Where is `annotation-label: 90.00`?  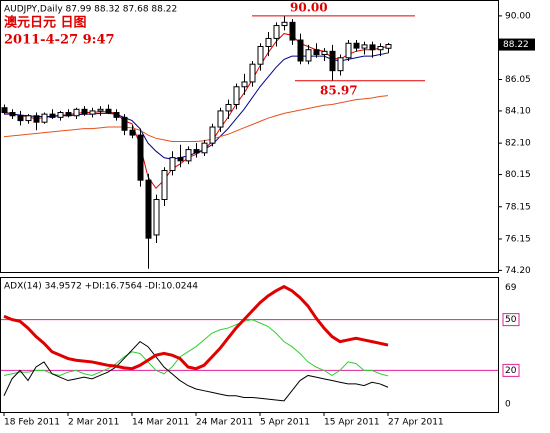
annotation-label: 90.00 is located at coordinates (309, 7).